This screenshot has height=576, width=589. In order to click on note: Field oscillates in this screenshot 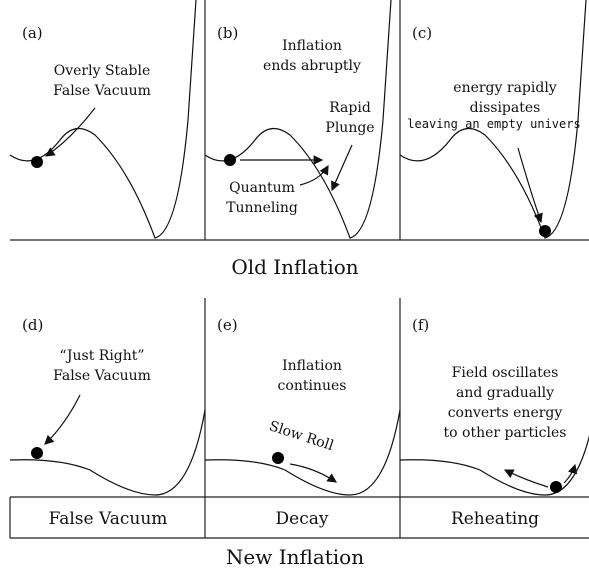, I will do `click(505, 373)`.